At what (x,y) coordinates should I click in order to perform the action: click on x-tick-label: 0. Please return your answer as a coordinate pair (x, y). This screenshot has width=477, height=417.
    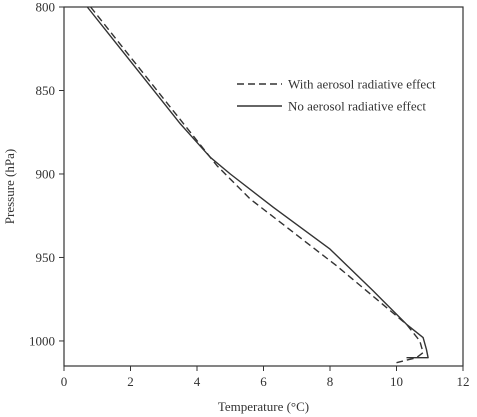
    Looking at the image, I should click on (64, 381).